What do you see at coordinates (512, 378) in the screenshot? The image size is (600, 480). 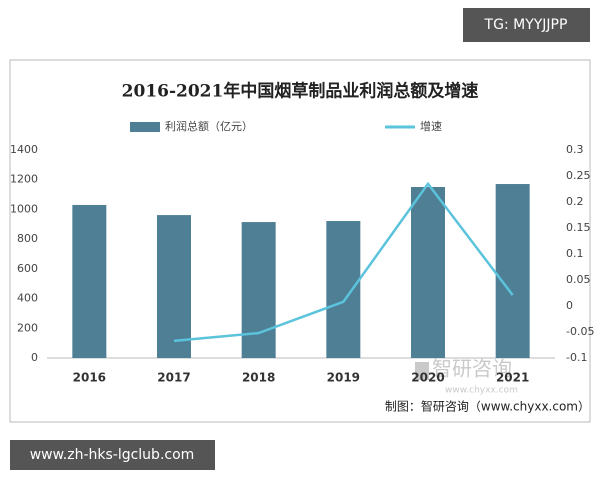 I see `x-tick-label: 2021` at bounding box center [512, 378].